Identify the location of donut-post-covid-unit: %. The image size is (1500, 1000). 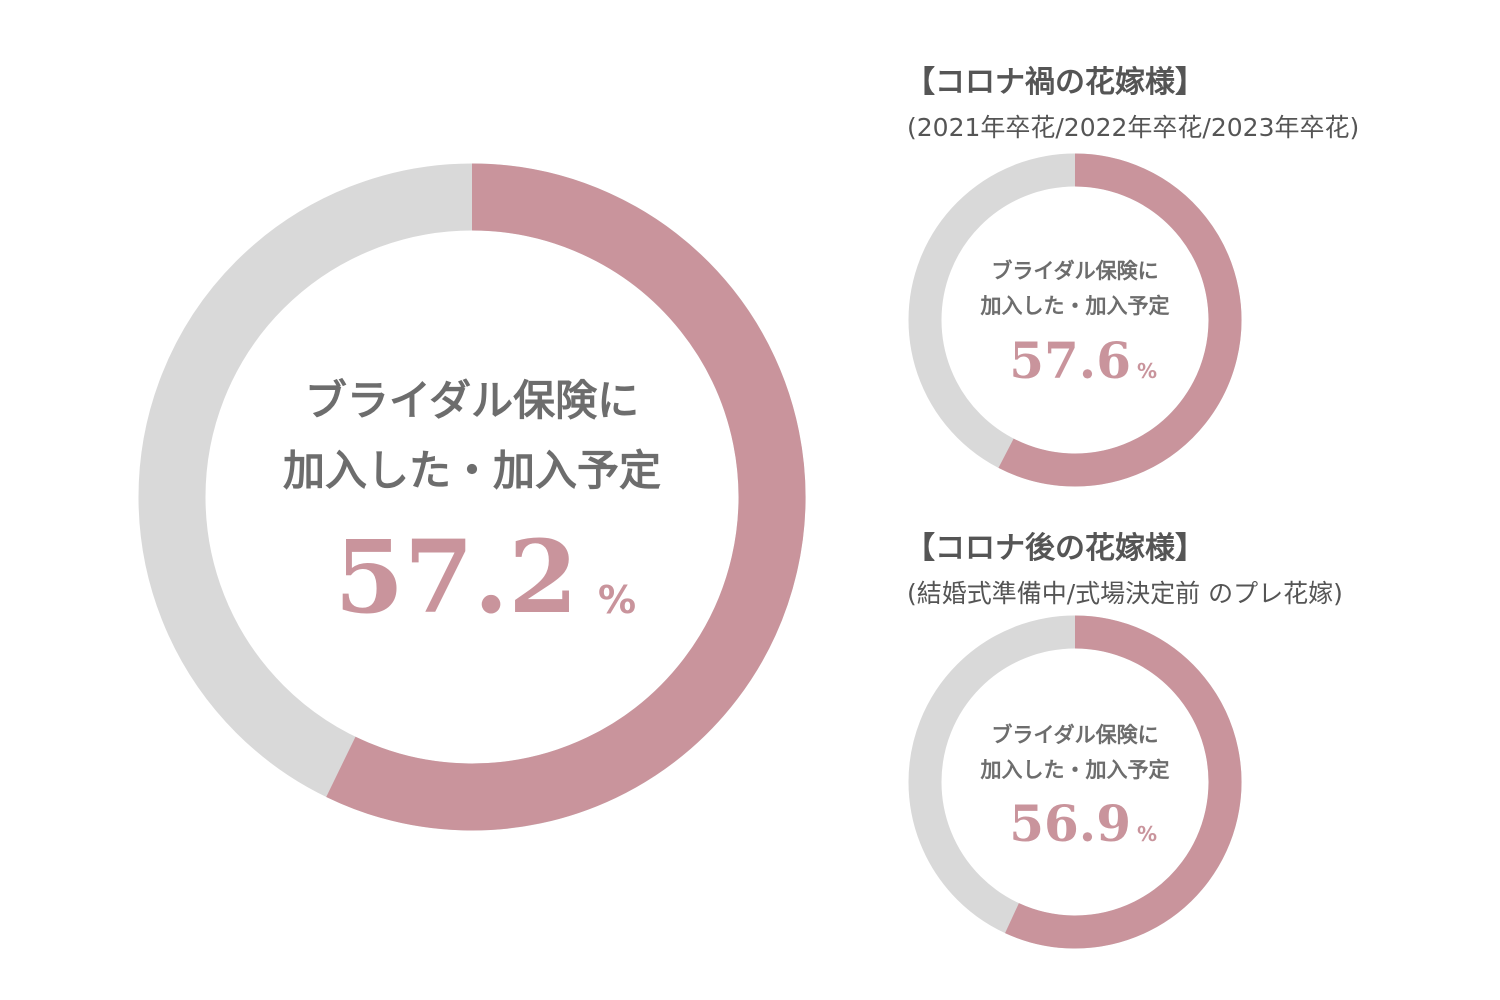
(1147, 834).